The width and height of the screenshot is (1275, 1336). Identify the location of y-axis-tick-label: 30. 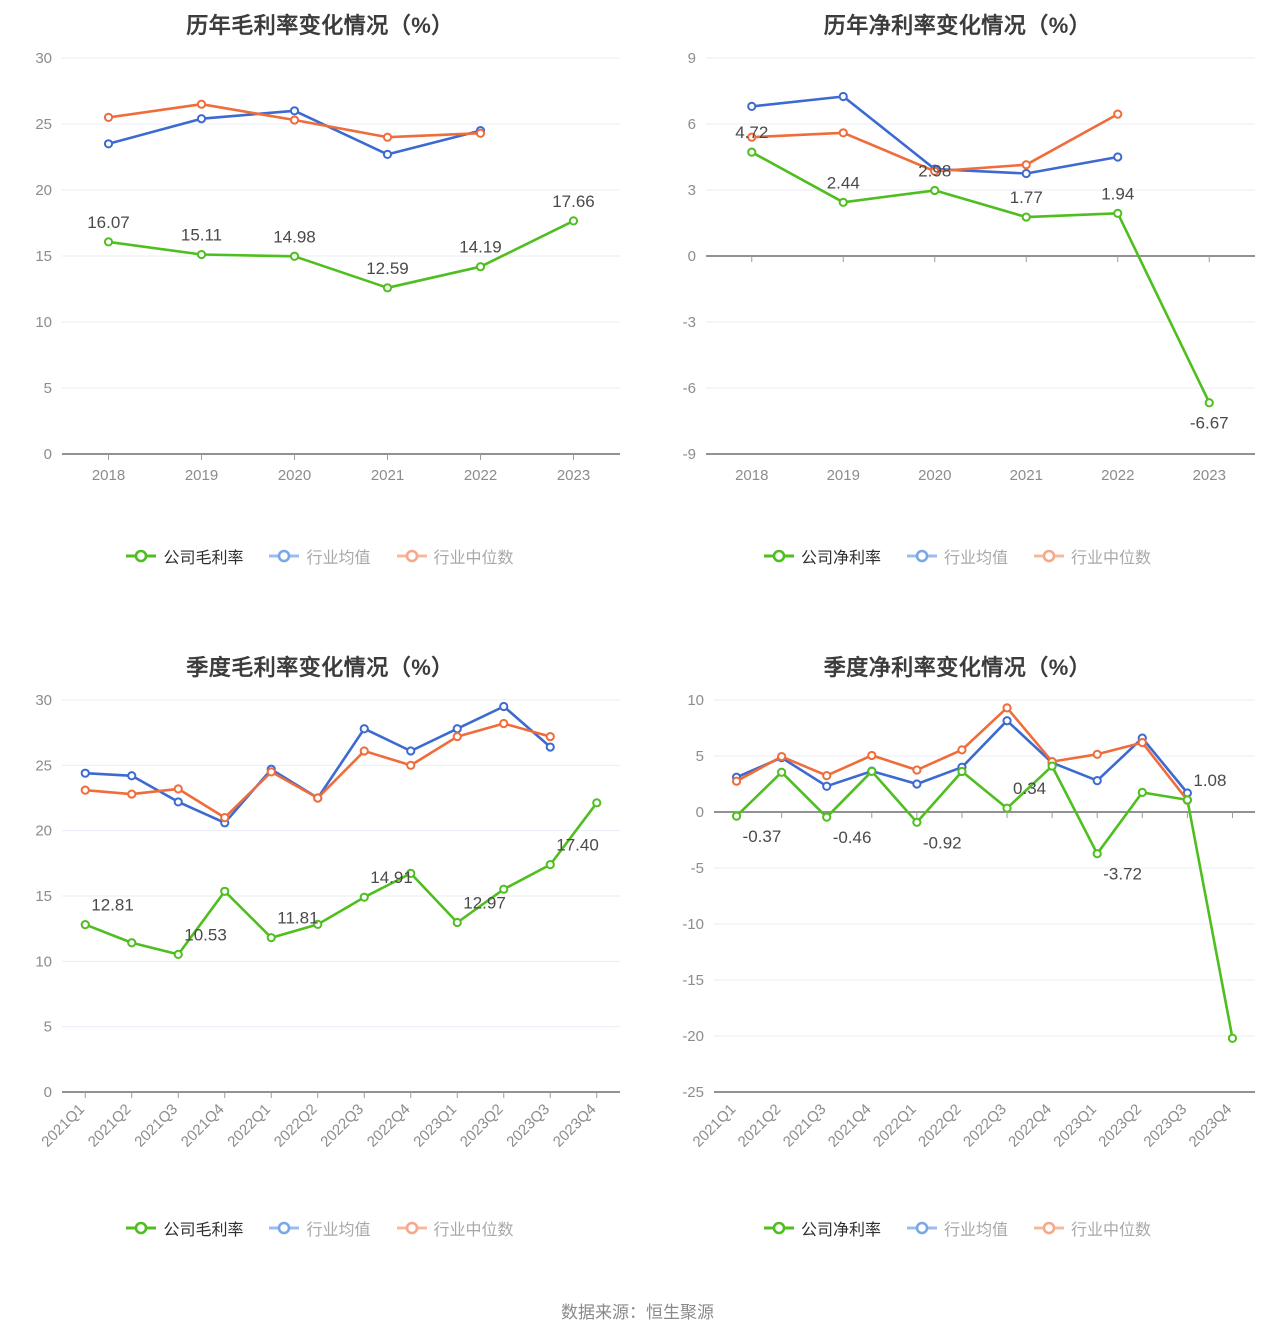
(43, 700).